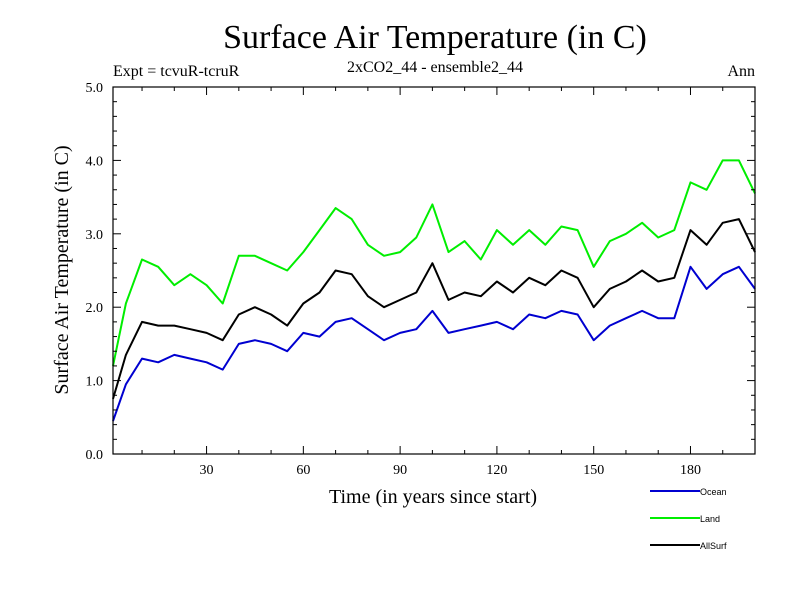 This screenshot has height=600, width=800. I want to click on x-tick-label: 180, so click(690, 470).